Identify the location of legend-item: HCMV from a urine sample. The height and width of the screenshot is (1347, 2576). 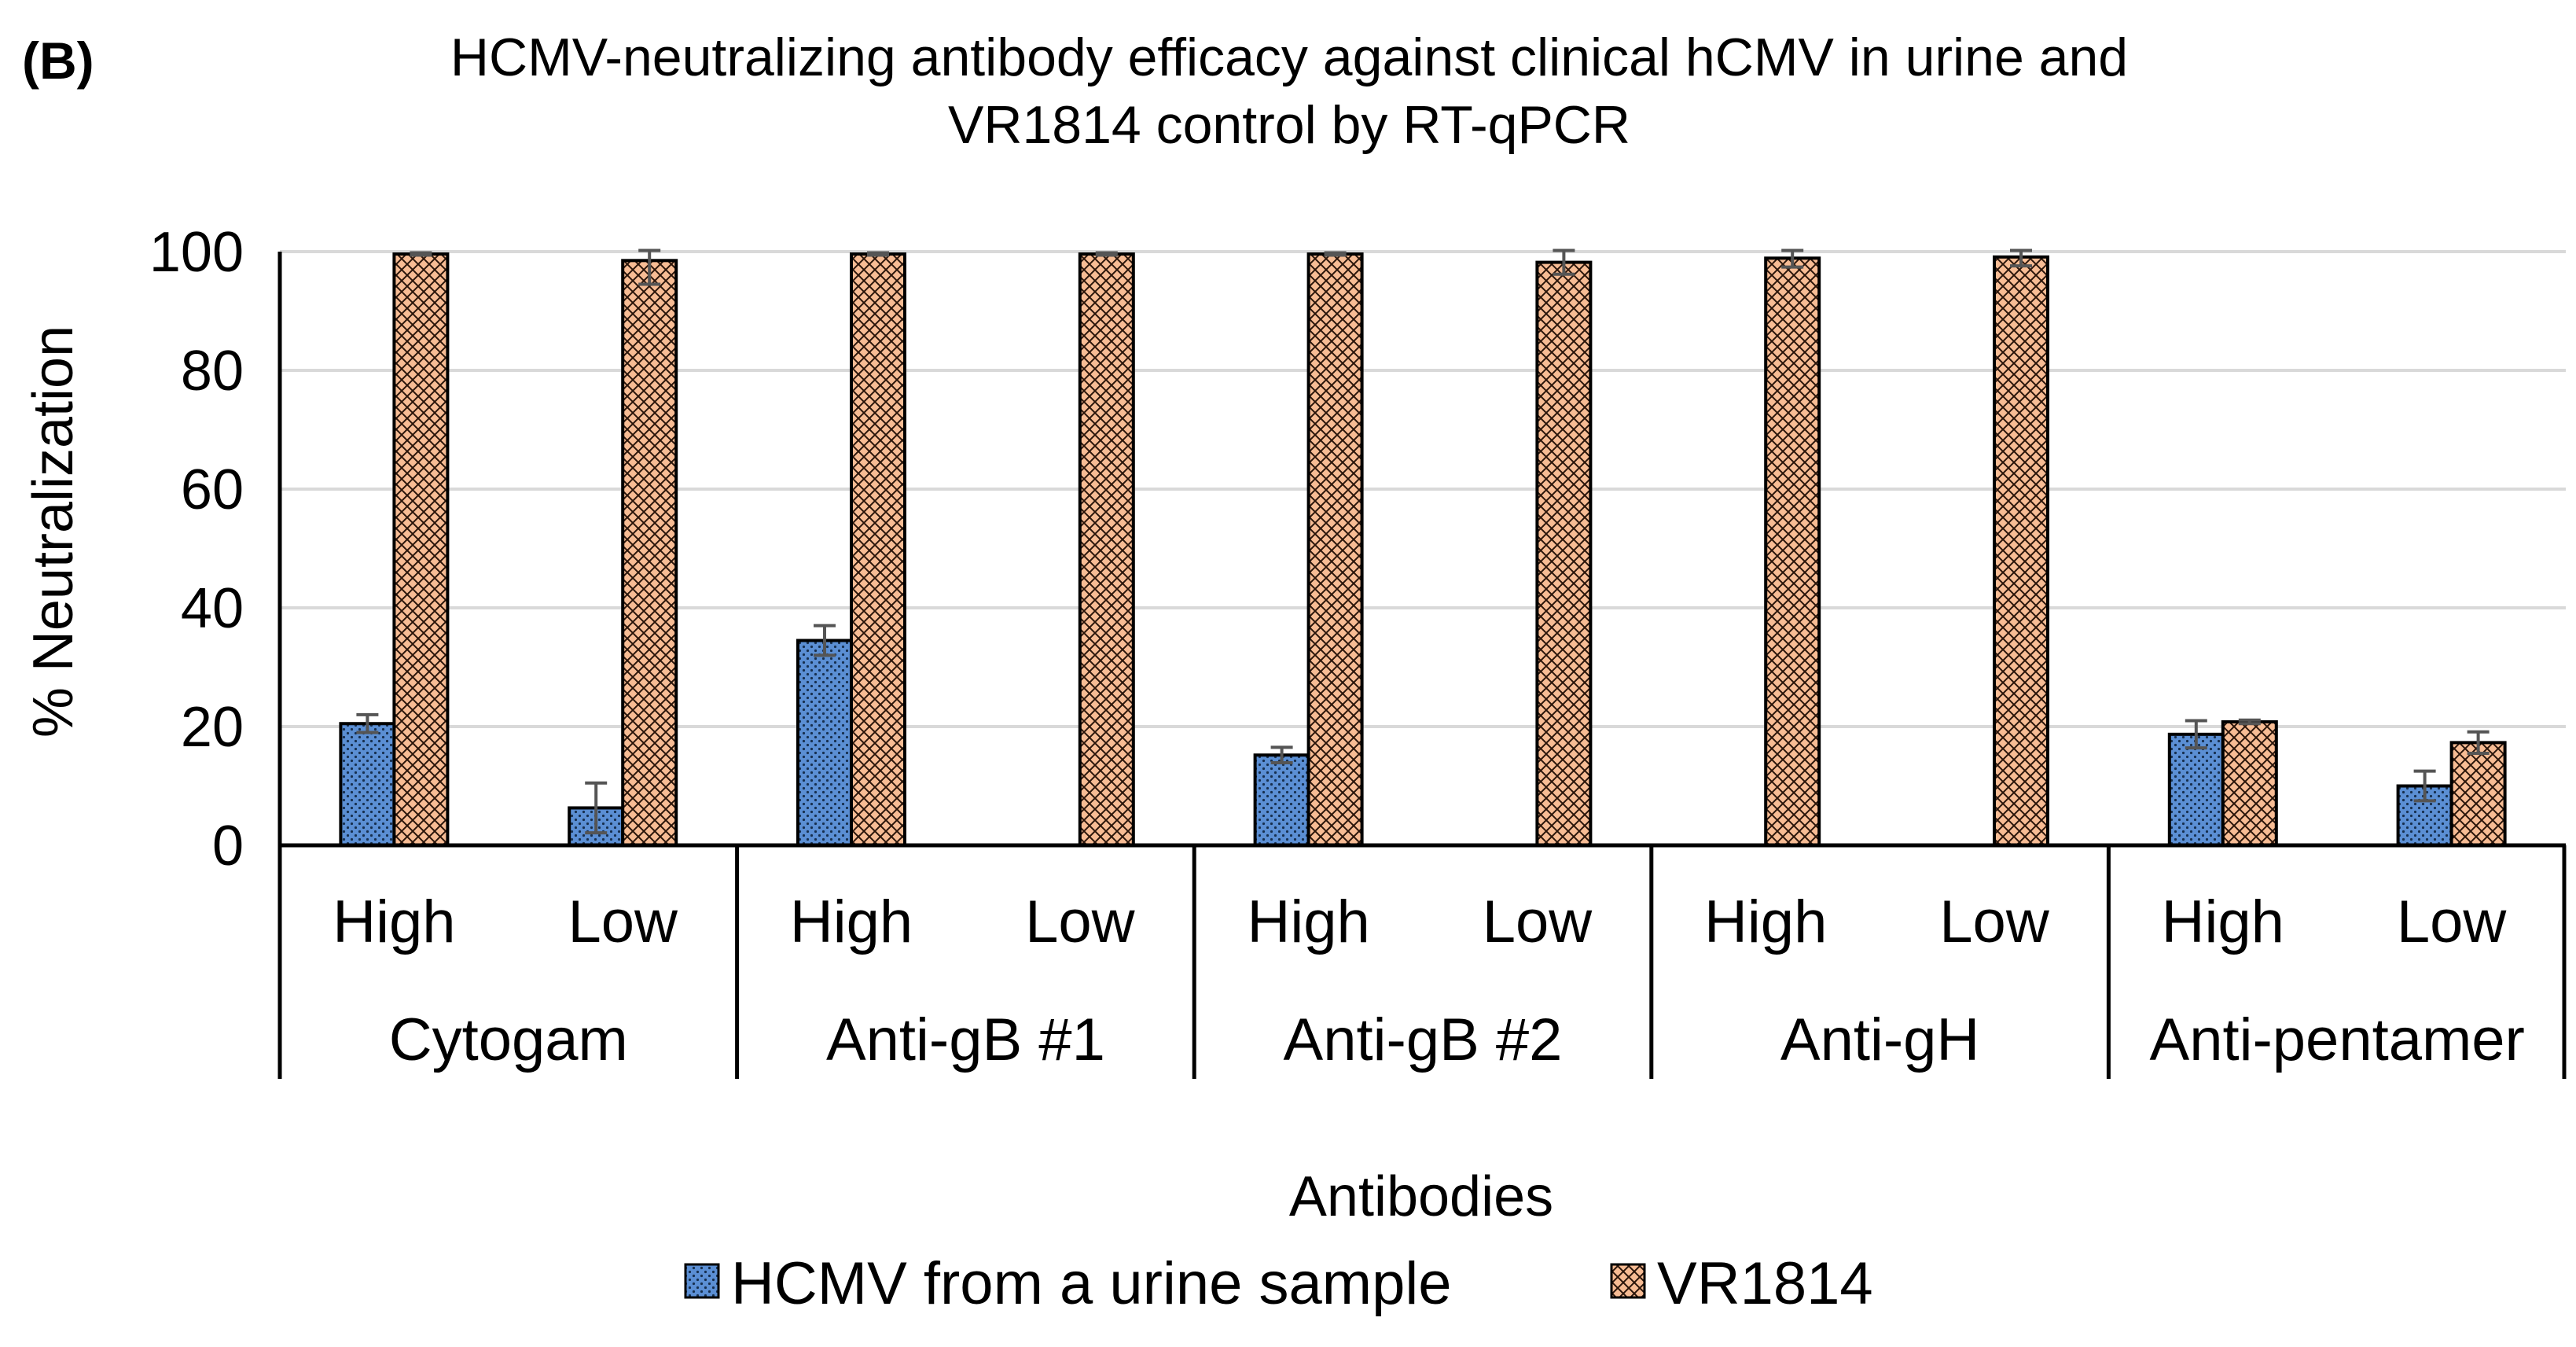
(1068, 1283).